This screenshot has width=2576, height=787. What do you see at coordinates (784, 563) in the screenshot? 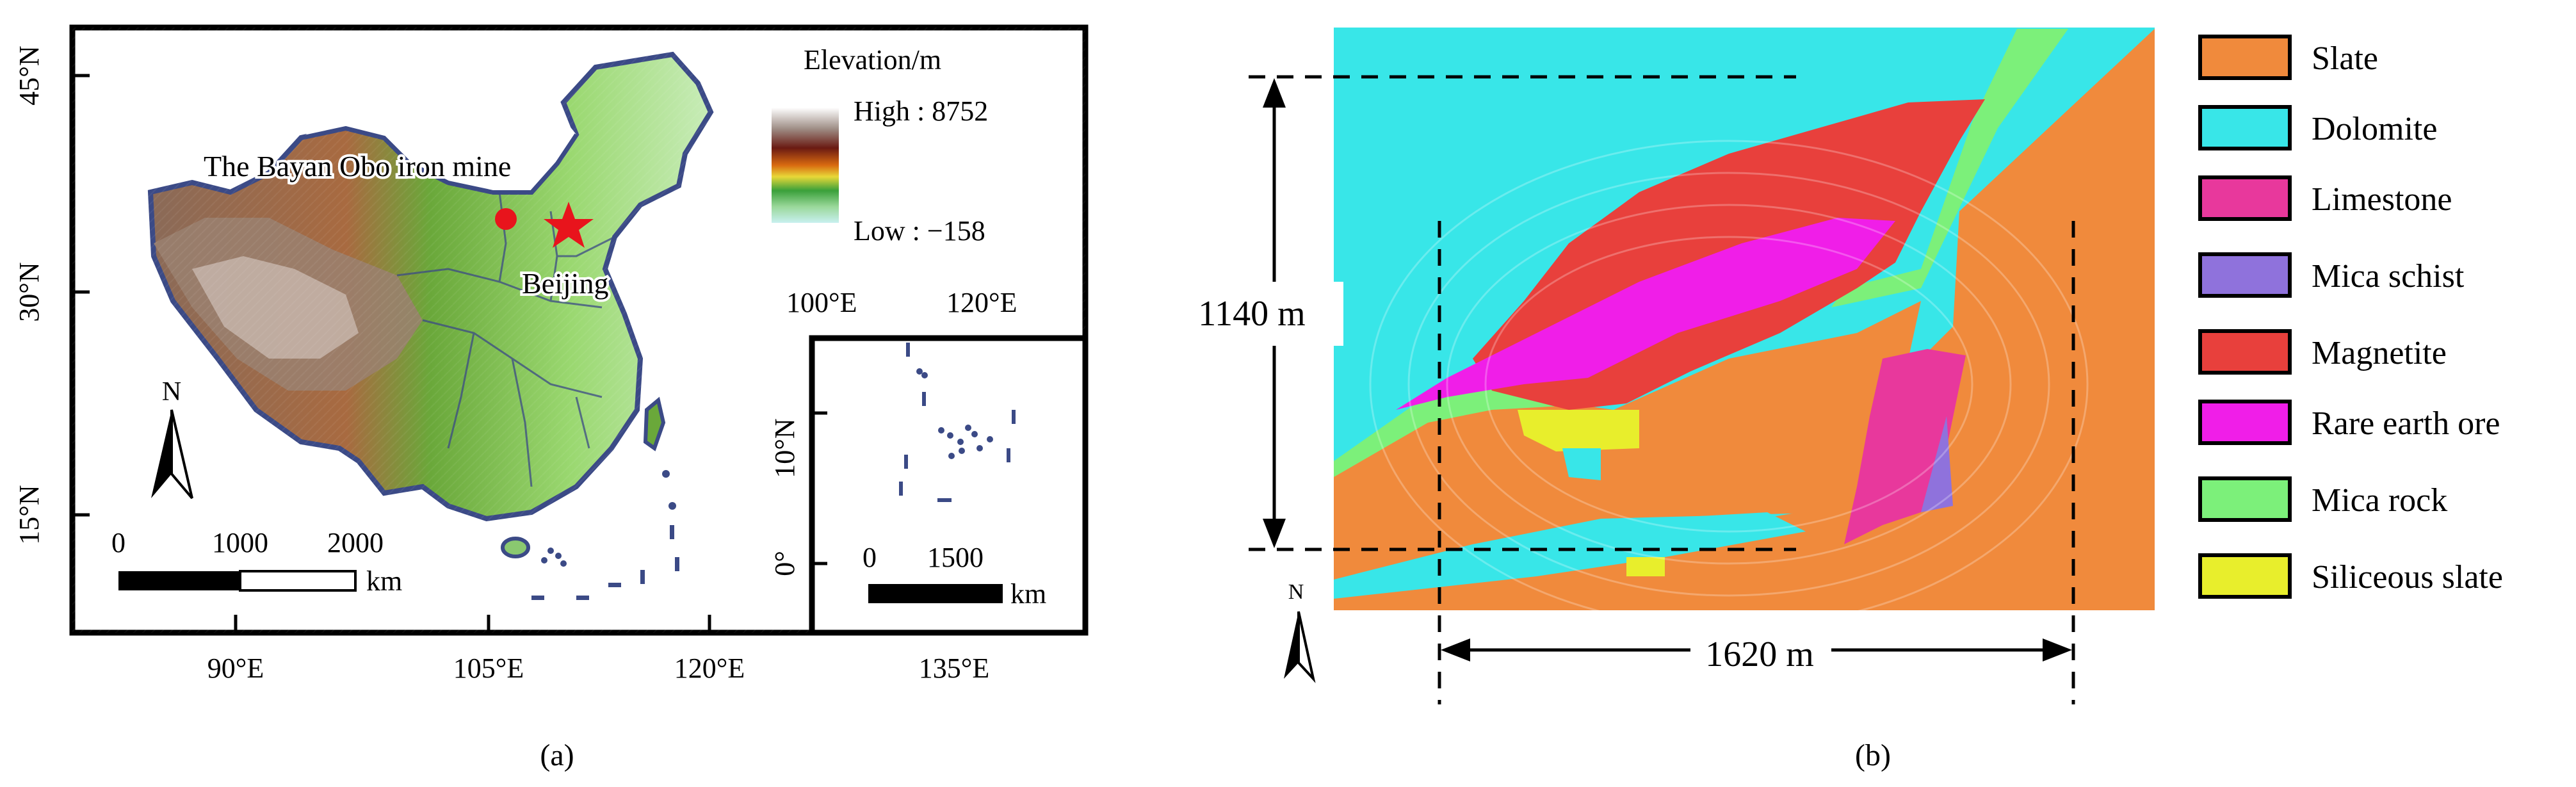
I see `inset-lat-label-0: 0°` at bounding box center [784, 563].